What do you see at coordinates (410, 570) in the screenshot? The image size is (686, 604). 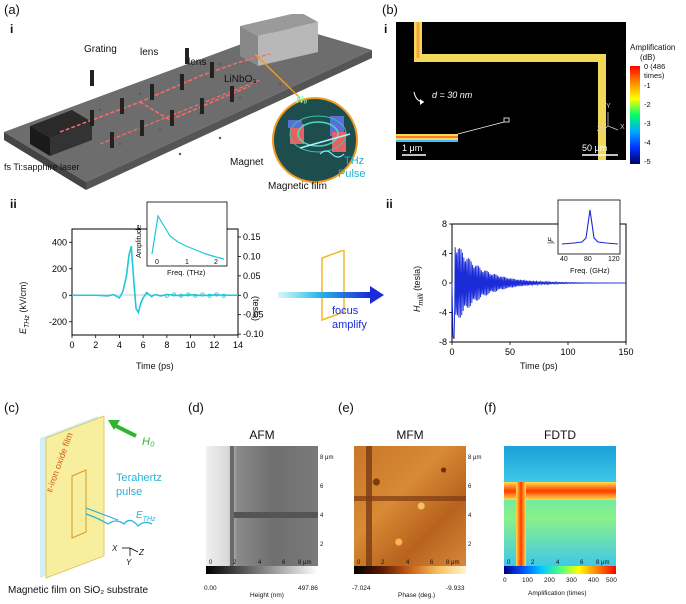 I see `mfm-colorbar` at bounding box center [410, 570].